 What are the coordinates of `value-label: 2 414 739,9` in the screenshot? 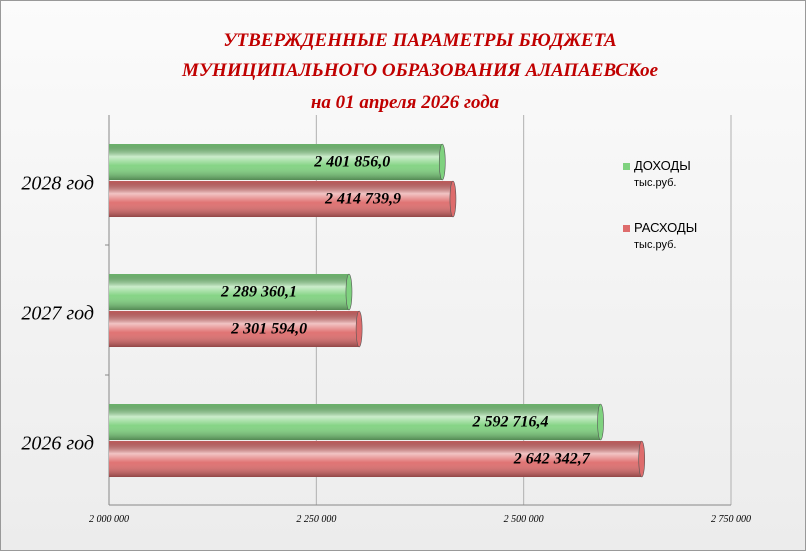 It's located at (362, 199).